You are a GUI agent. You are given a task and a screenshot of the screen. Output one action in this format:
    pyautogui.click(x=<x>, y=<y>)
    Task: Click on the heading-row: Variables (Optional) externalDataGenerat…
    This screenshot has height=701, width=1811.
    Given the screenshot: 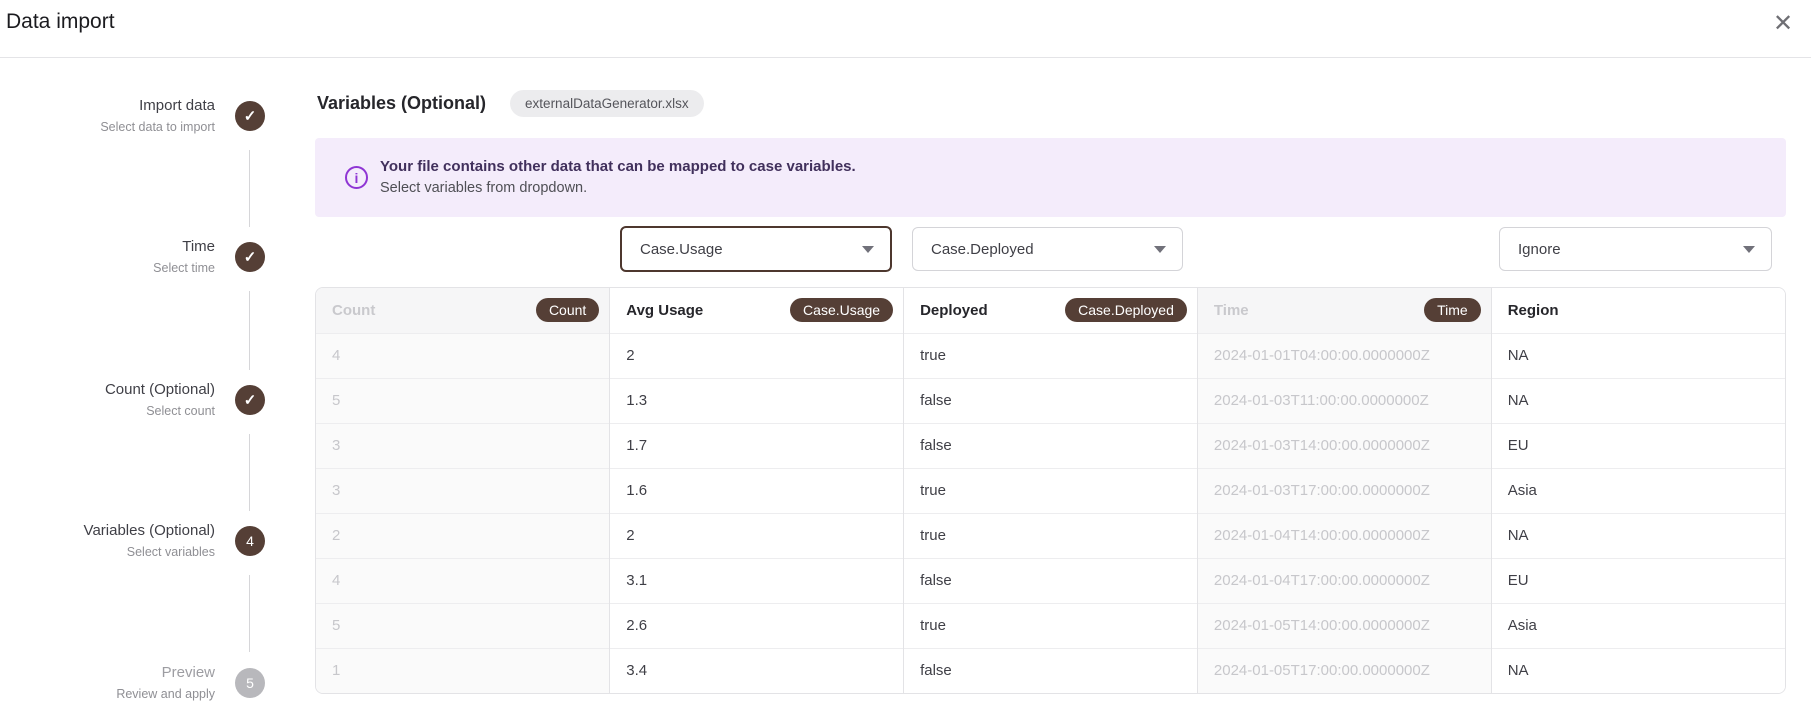 What is the action you would take?
    pyautogui.click(x=510, y=103)
    